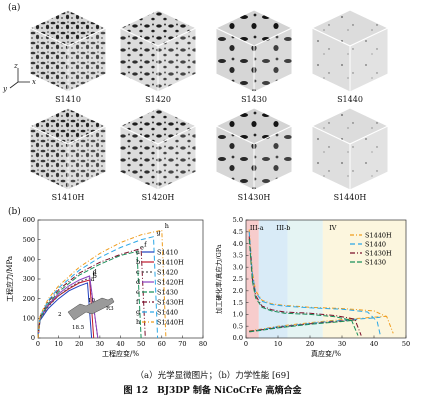 The width and height of the screenshot is (425, 400). I want to click on cube-label: S1420, so click(158, 99).